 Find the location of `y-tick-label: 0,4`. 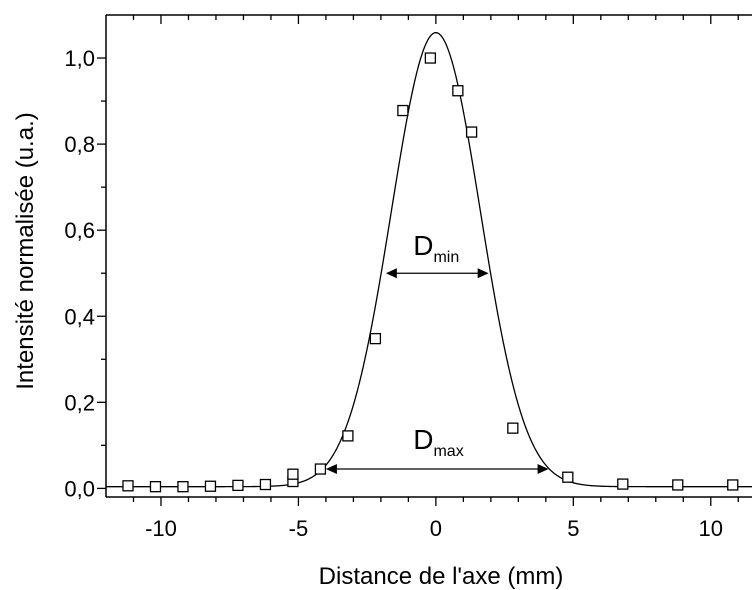

y-tick-label: 0,4 is located at coordinates (79, 316).